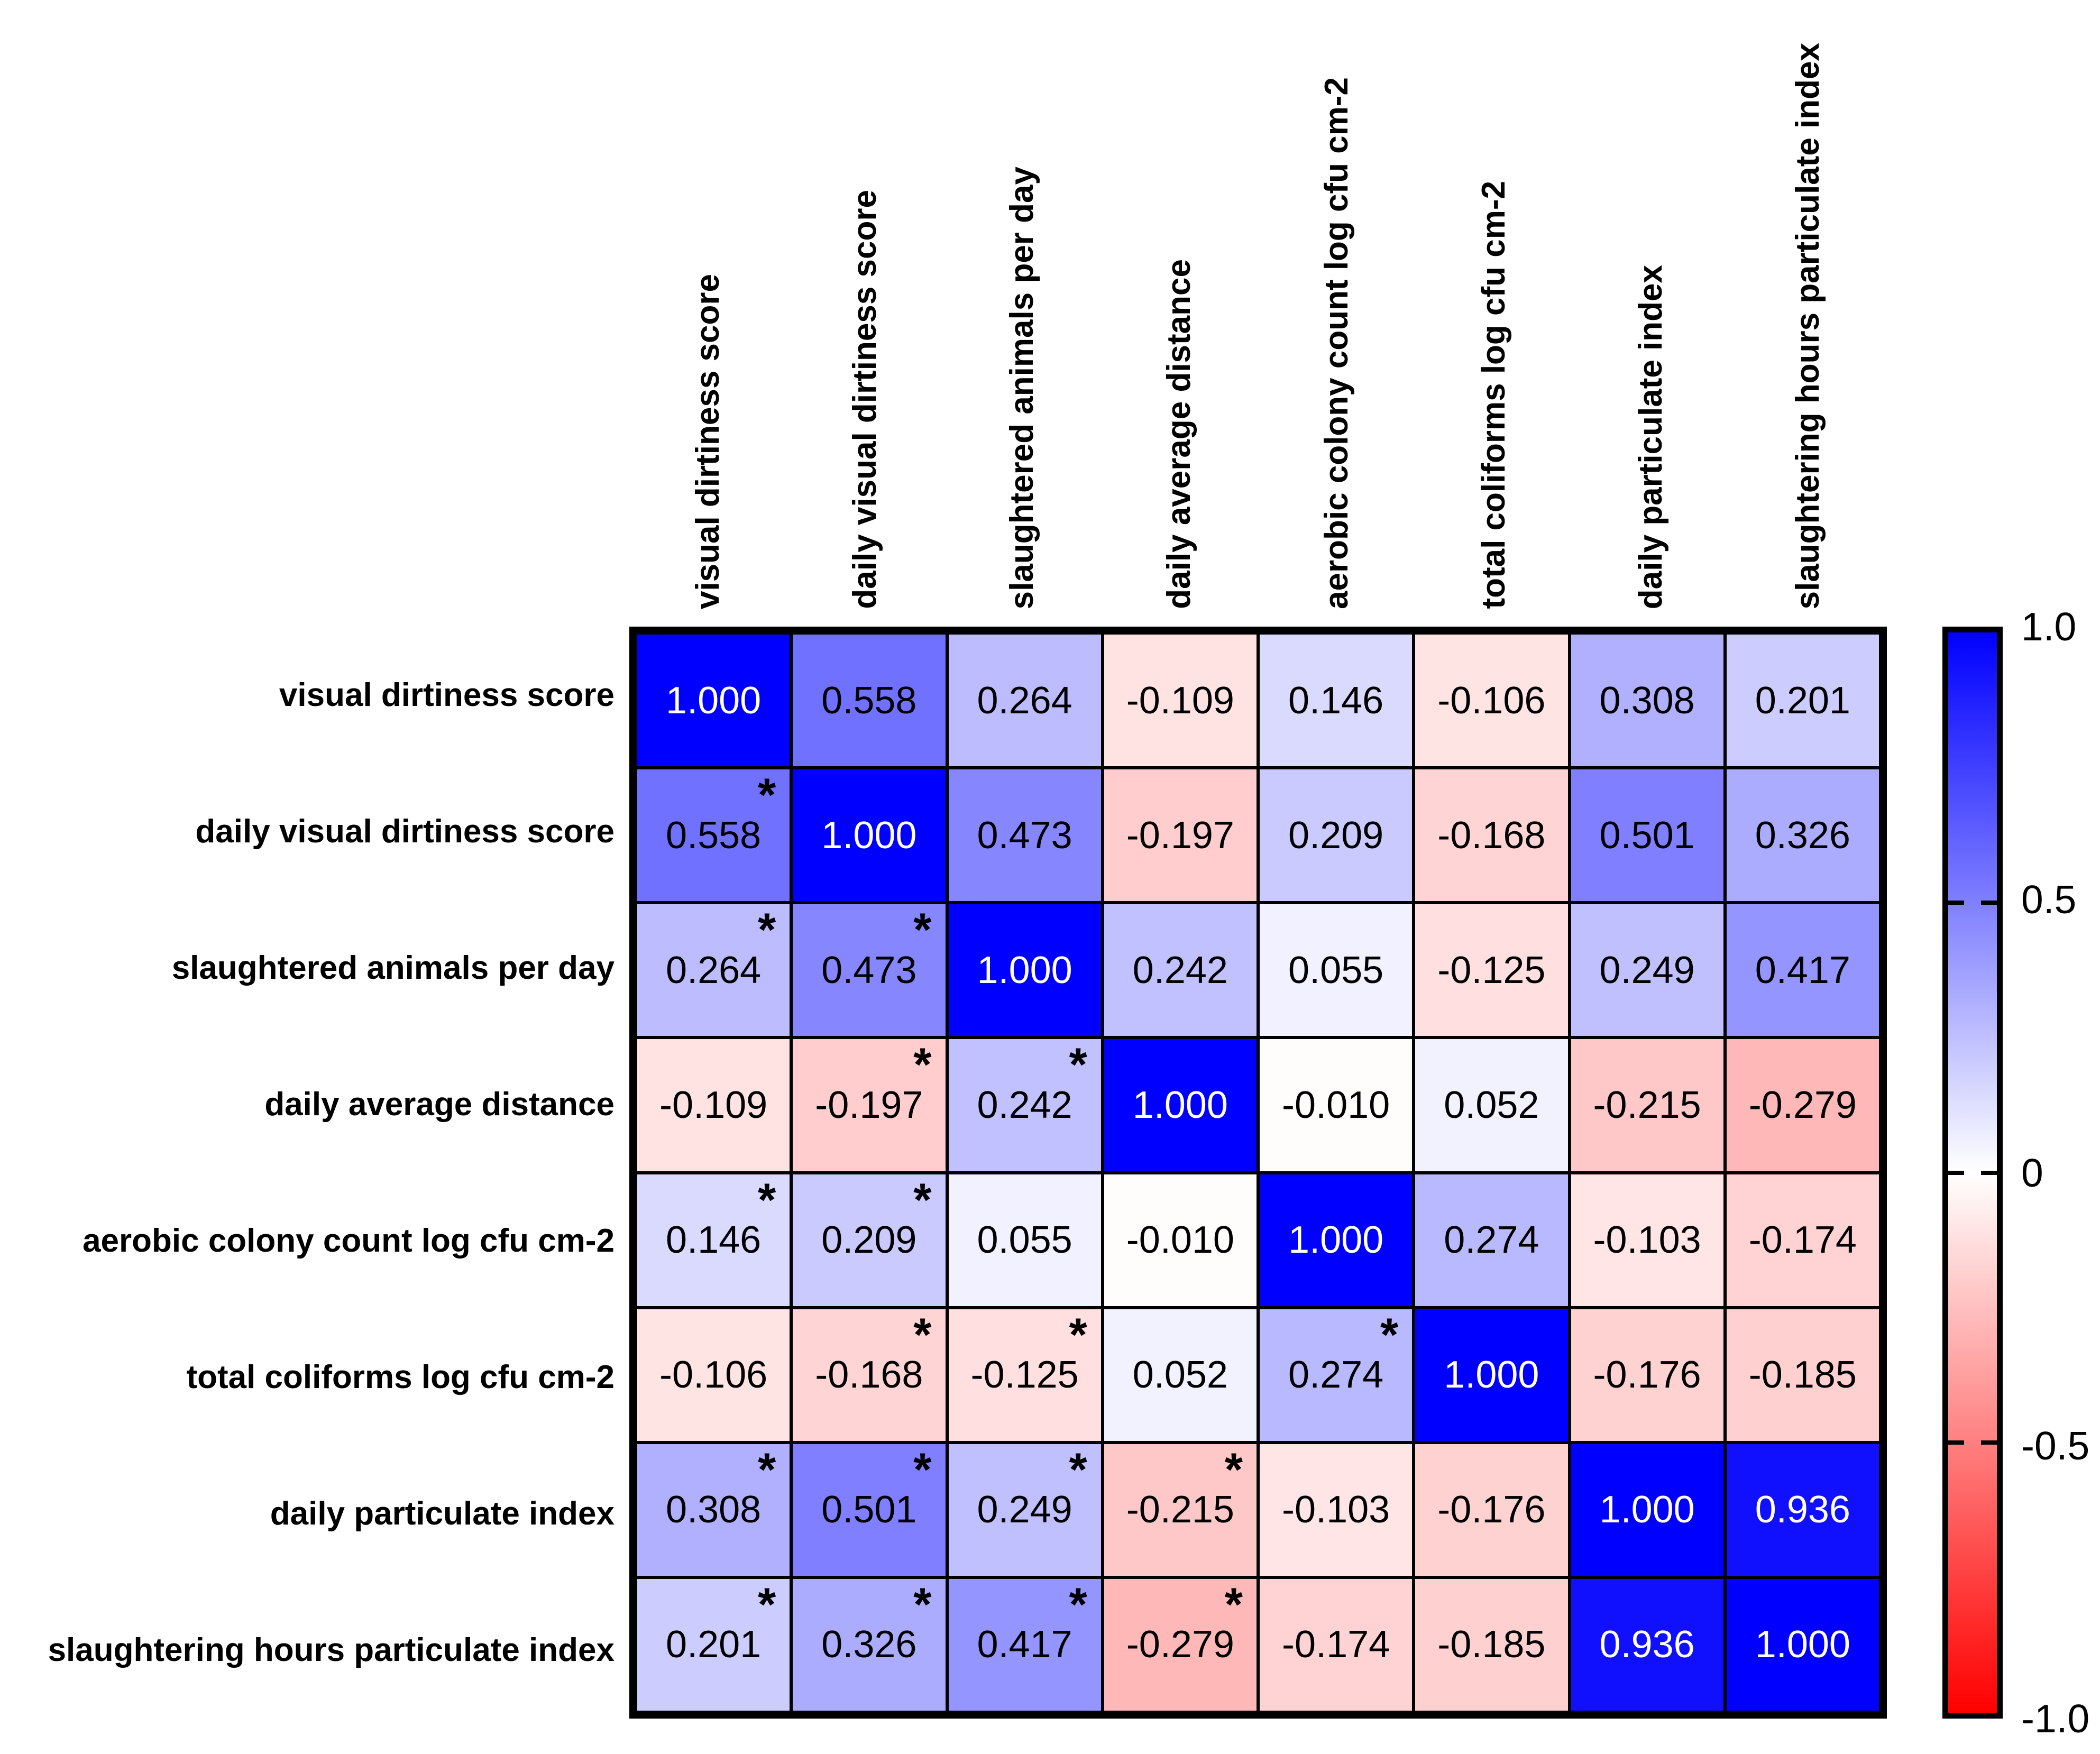  What do you see at coordinates (1336, 1644) in the screenshot?
I see `heatmap-cell: -0.174` at bounding box center [1336, 1644].